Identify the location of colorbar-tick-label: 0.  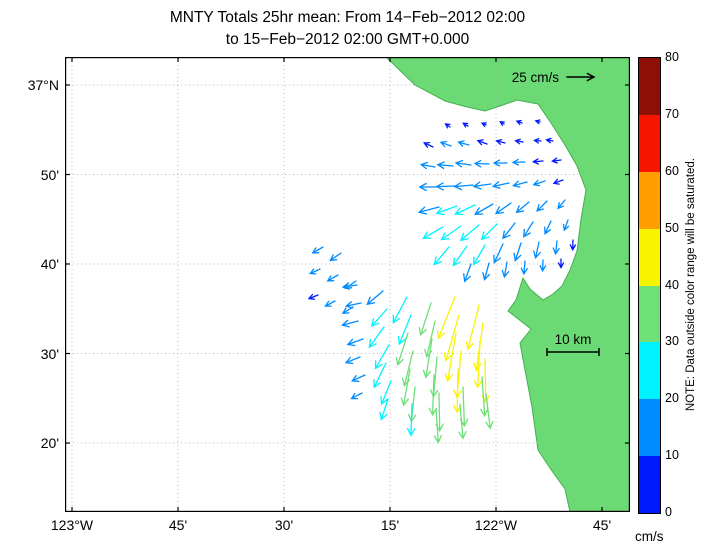
(668, 512).